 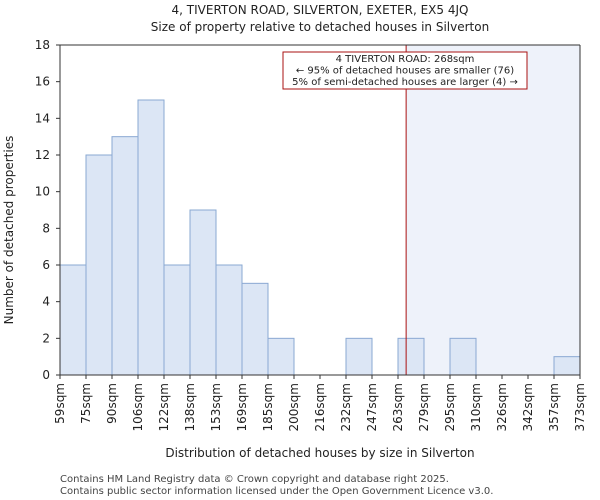 I want to click on y-tick-label: 16, so click(x=42, y=82).